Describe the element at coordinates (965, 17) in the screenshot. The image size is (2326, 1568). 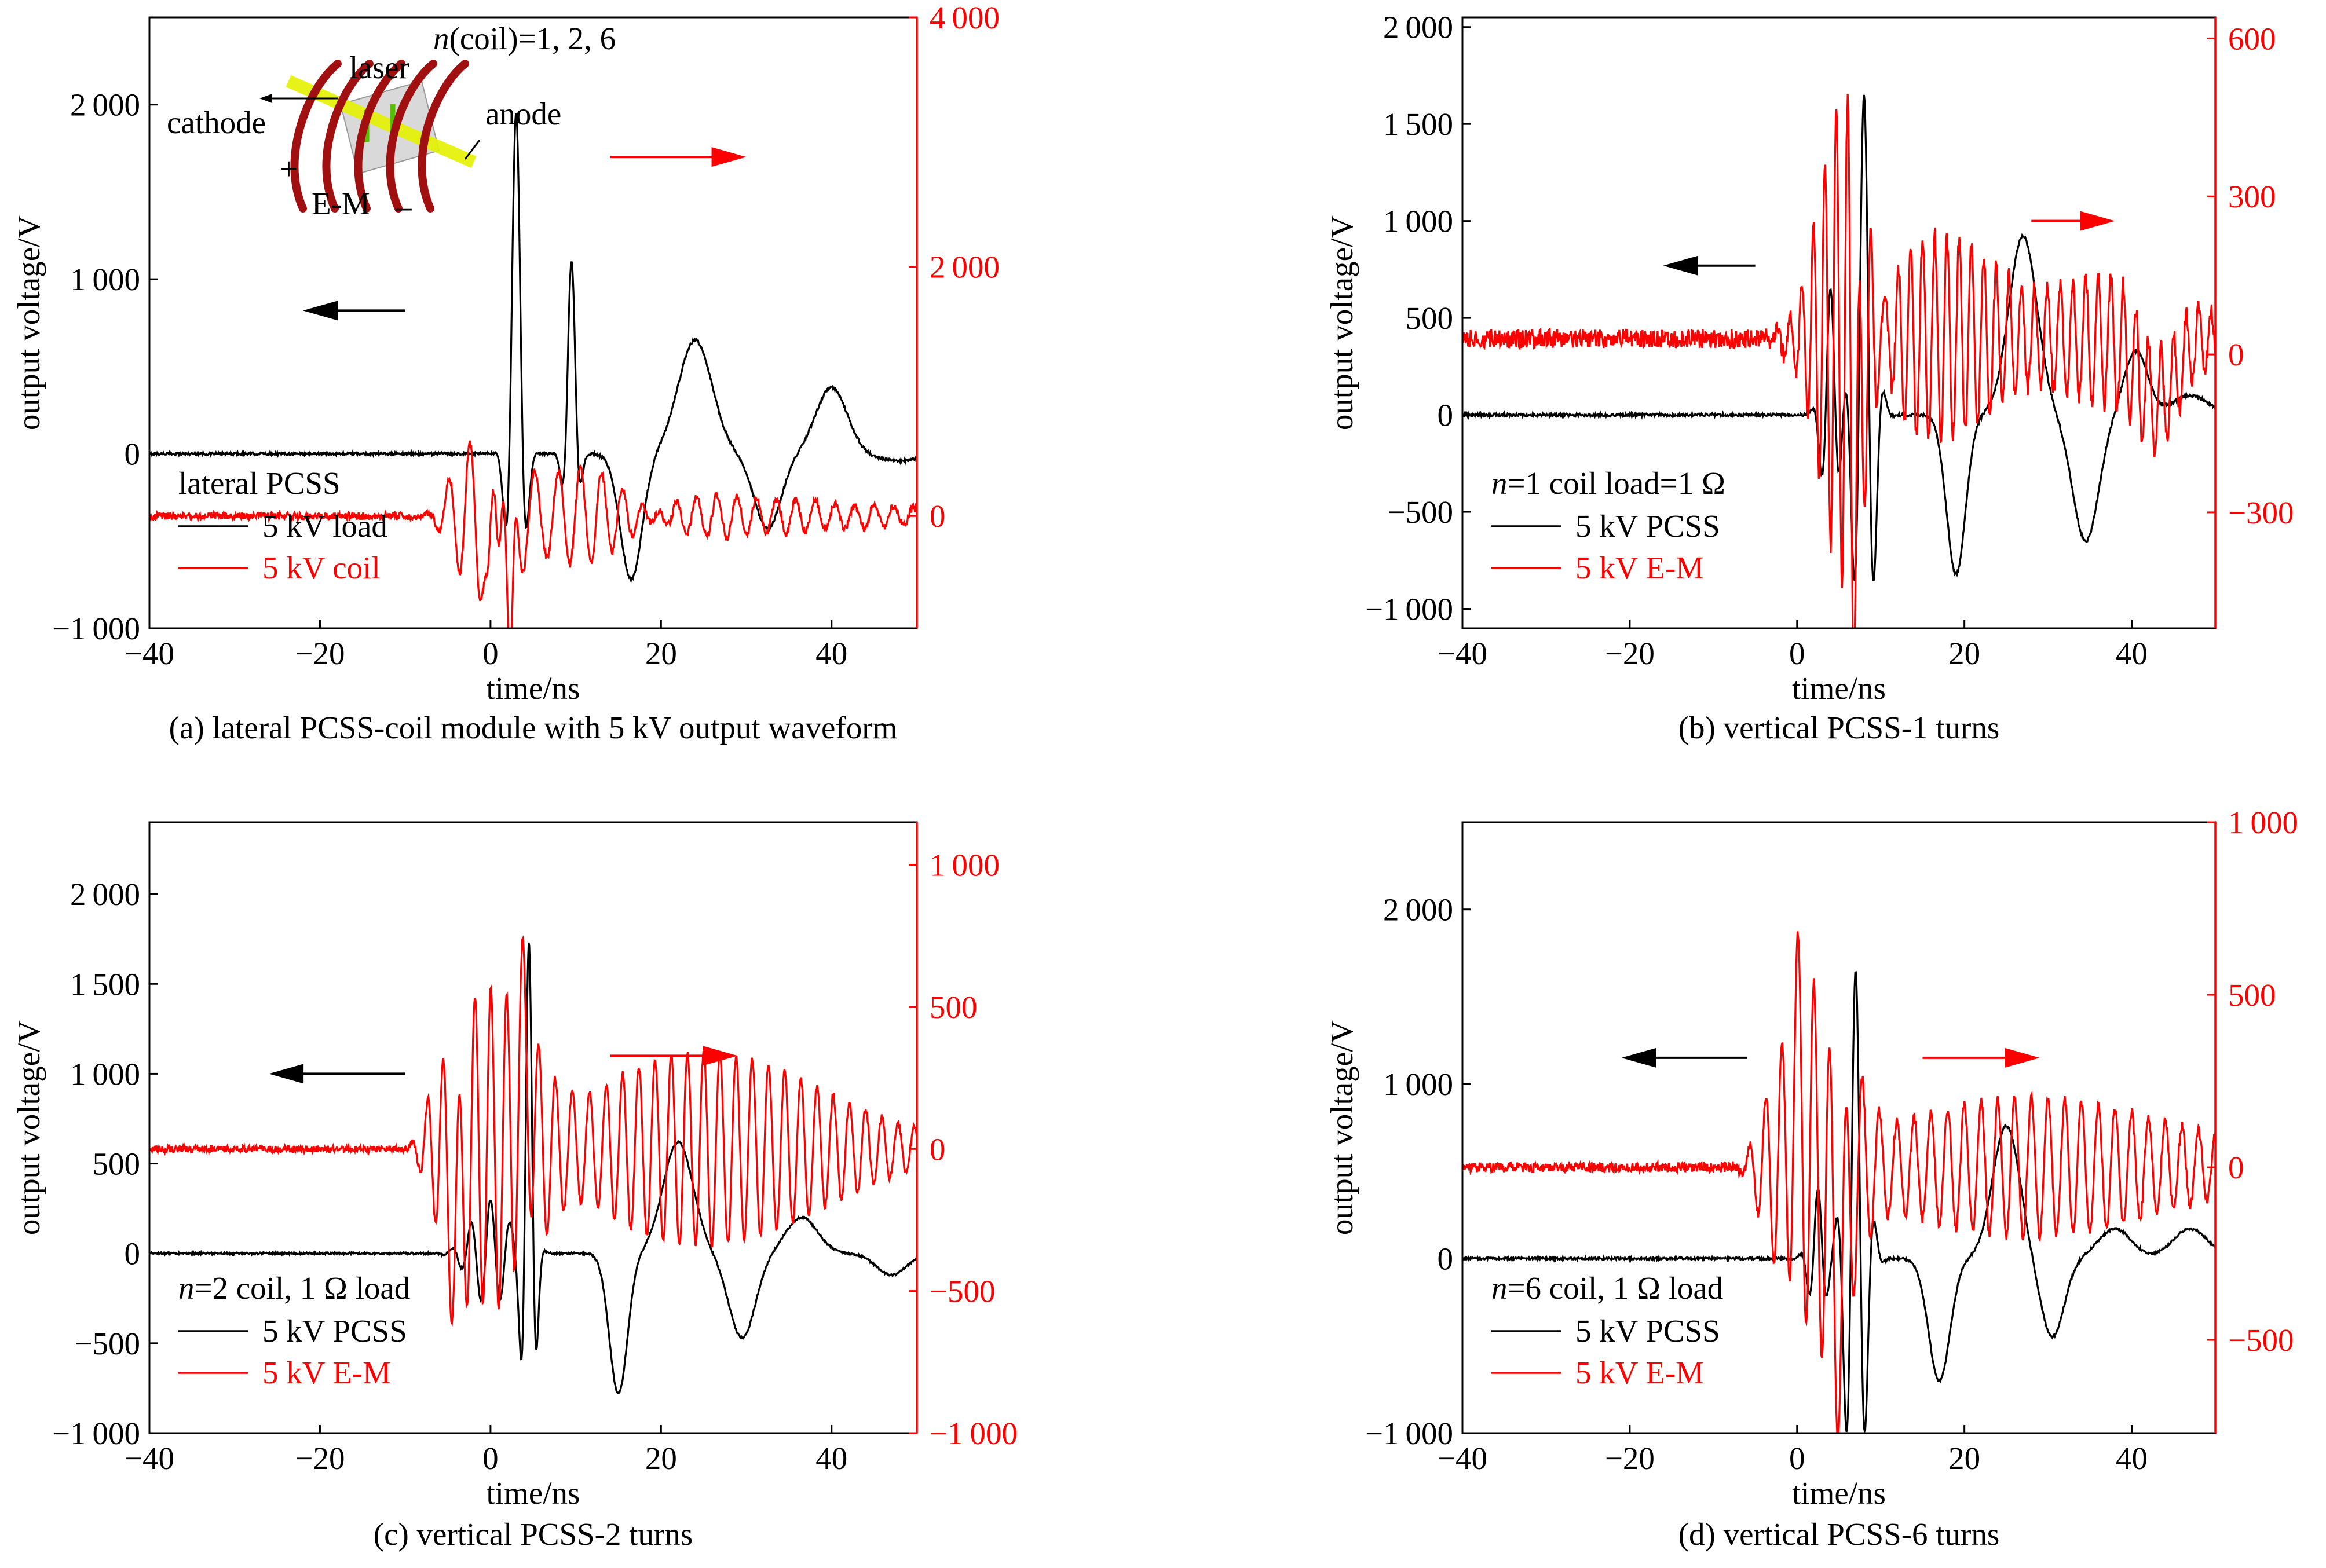
I see `y-tick-label-right: 4 000` at that location.